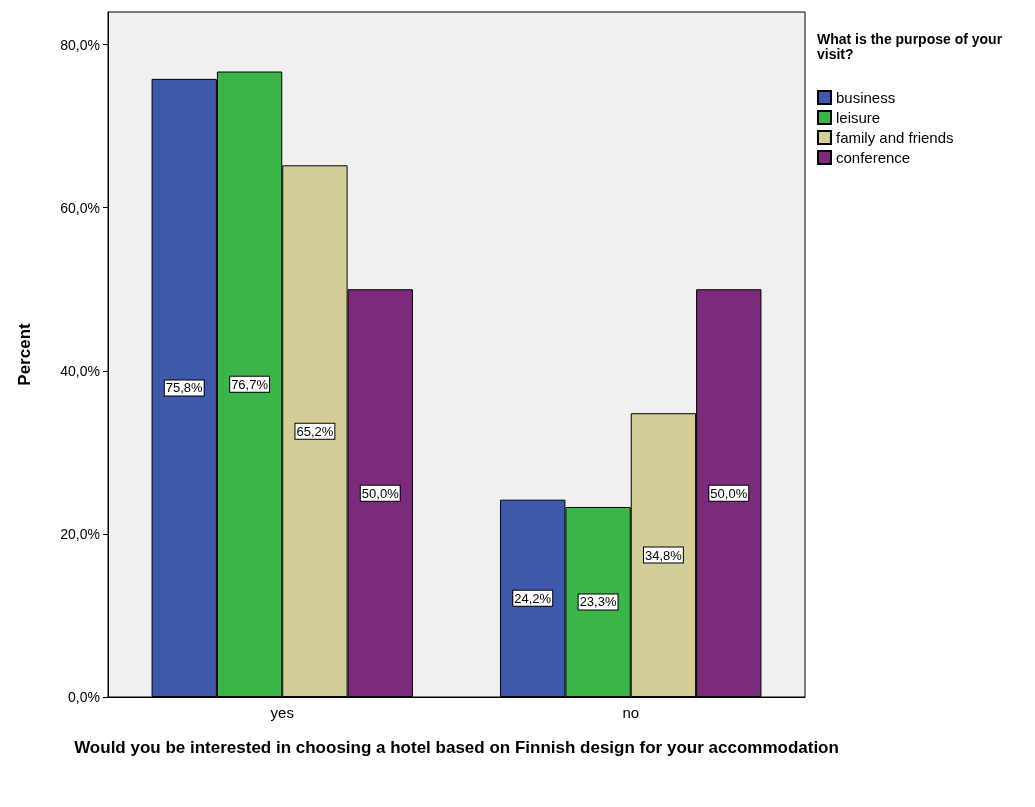  I want to click on data-label: 34,8%, so click(663, 555).